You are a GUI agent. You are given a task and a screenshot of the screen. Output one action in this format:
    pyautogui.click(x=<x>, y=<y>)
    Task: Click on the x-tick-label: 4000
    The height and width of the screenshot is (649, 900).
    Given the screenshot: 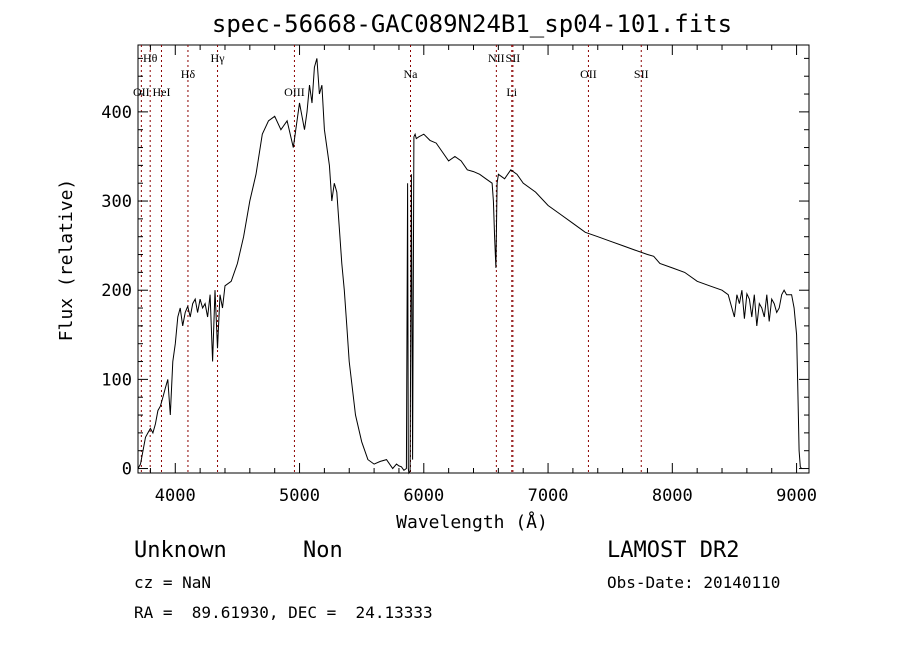 What is the action you would take?
    pyautogui.click(x=175, y=496)
    